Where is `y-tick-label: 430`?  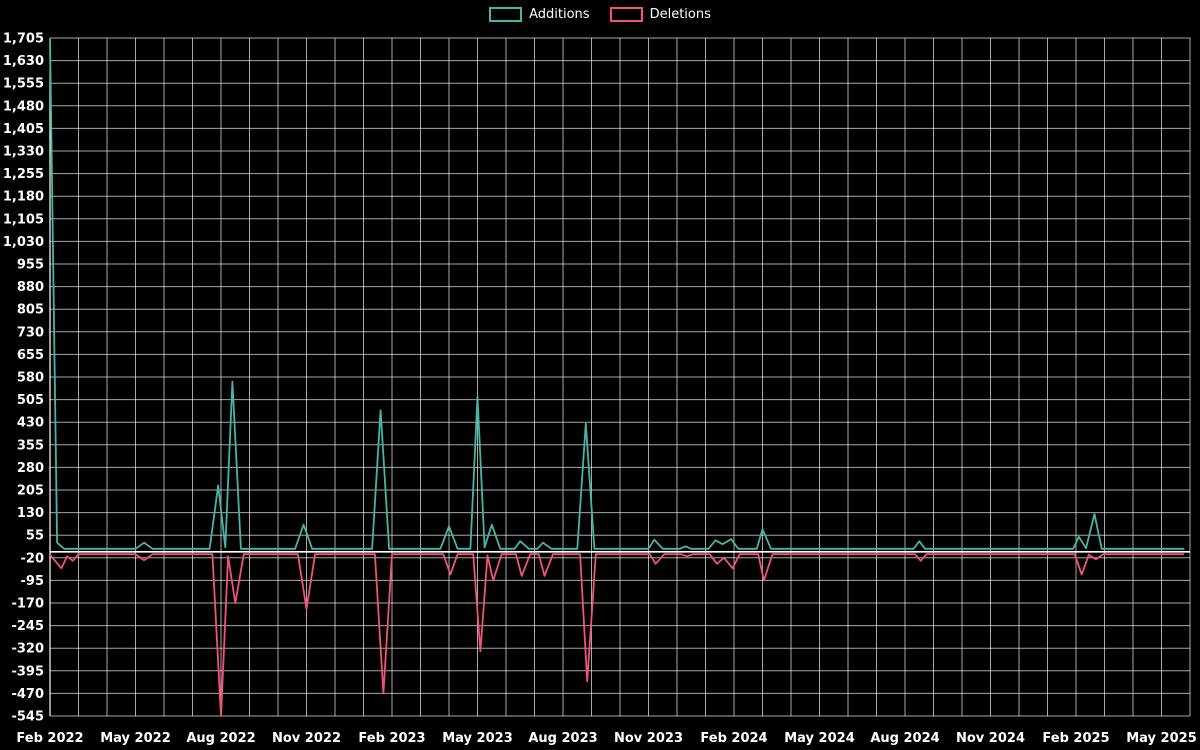 y-tick-label: 430 is located at coordinates (30, 423).